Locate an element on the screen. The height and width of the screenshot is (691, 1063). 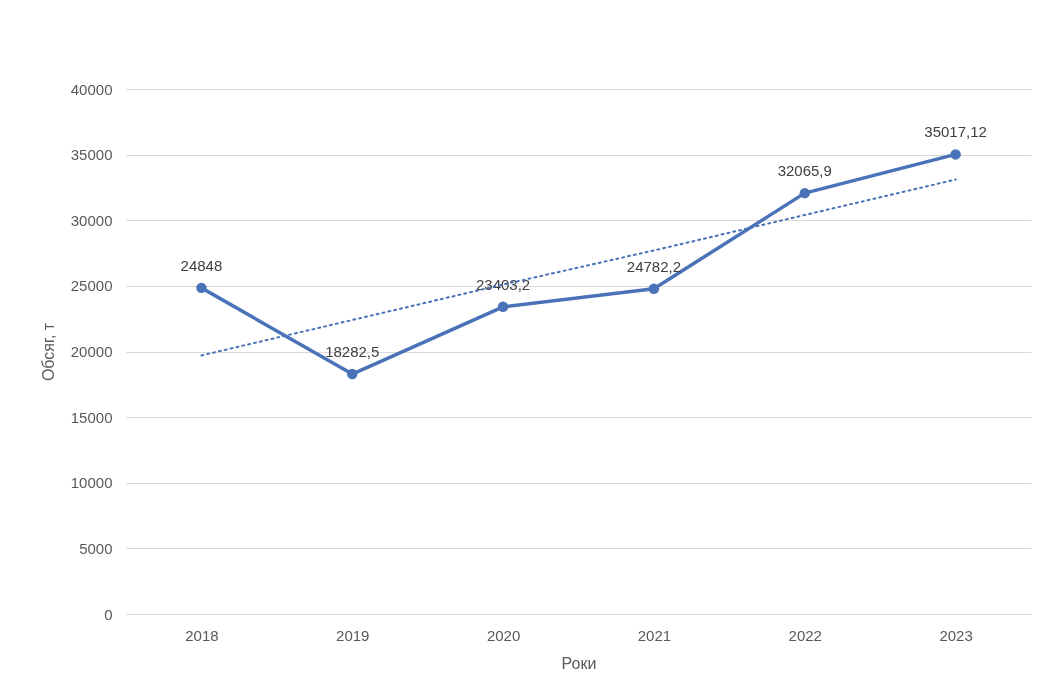
y-tick-label: 30000 is located at coordinates (91, 220).